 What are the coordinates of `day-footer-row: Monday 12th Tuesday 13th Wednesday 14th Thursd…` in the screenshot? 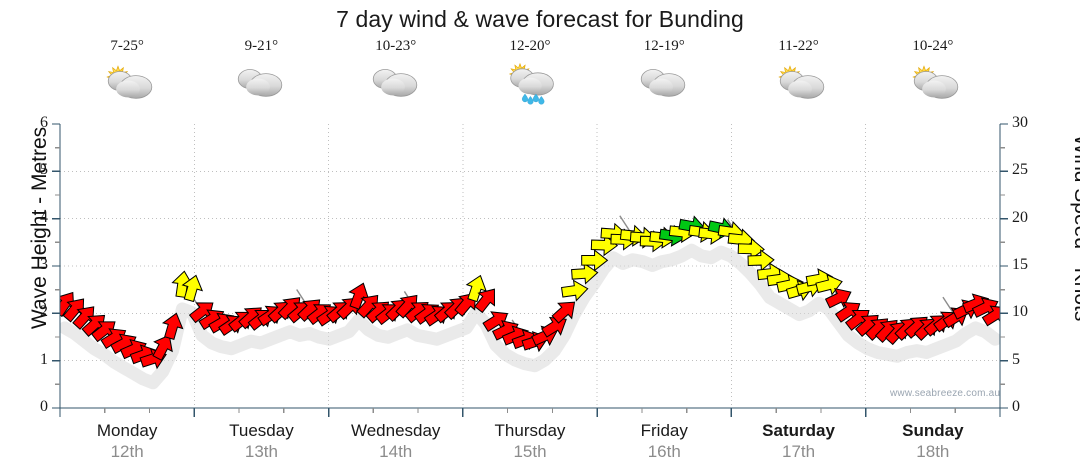 It's located at (530, 442).